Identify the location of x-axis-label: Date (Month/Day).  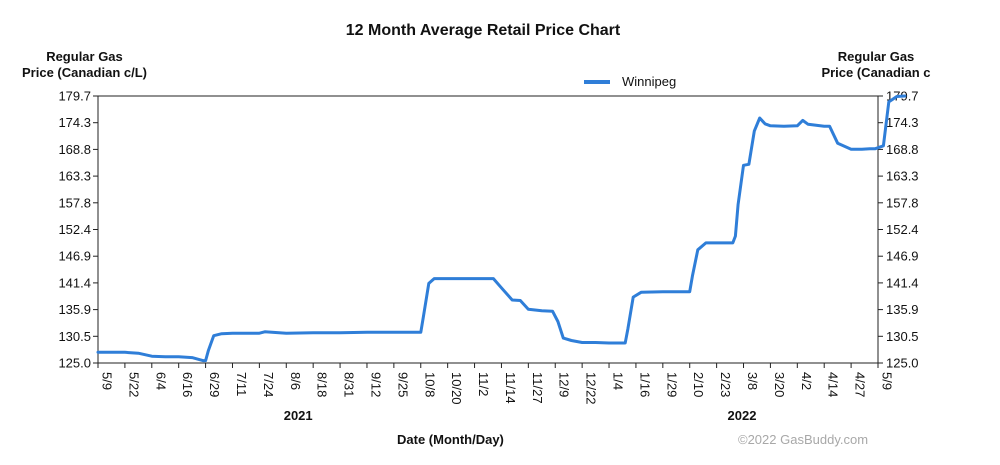
(450, 439).